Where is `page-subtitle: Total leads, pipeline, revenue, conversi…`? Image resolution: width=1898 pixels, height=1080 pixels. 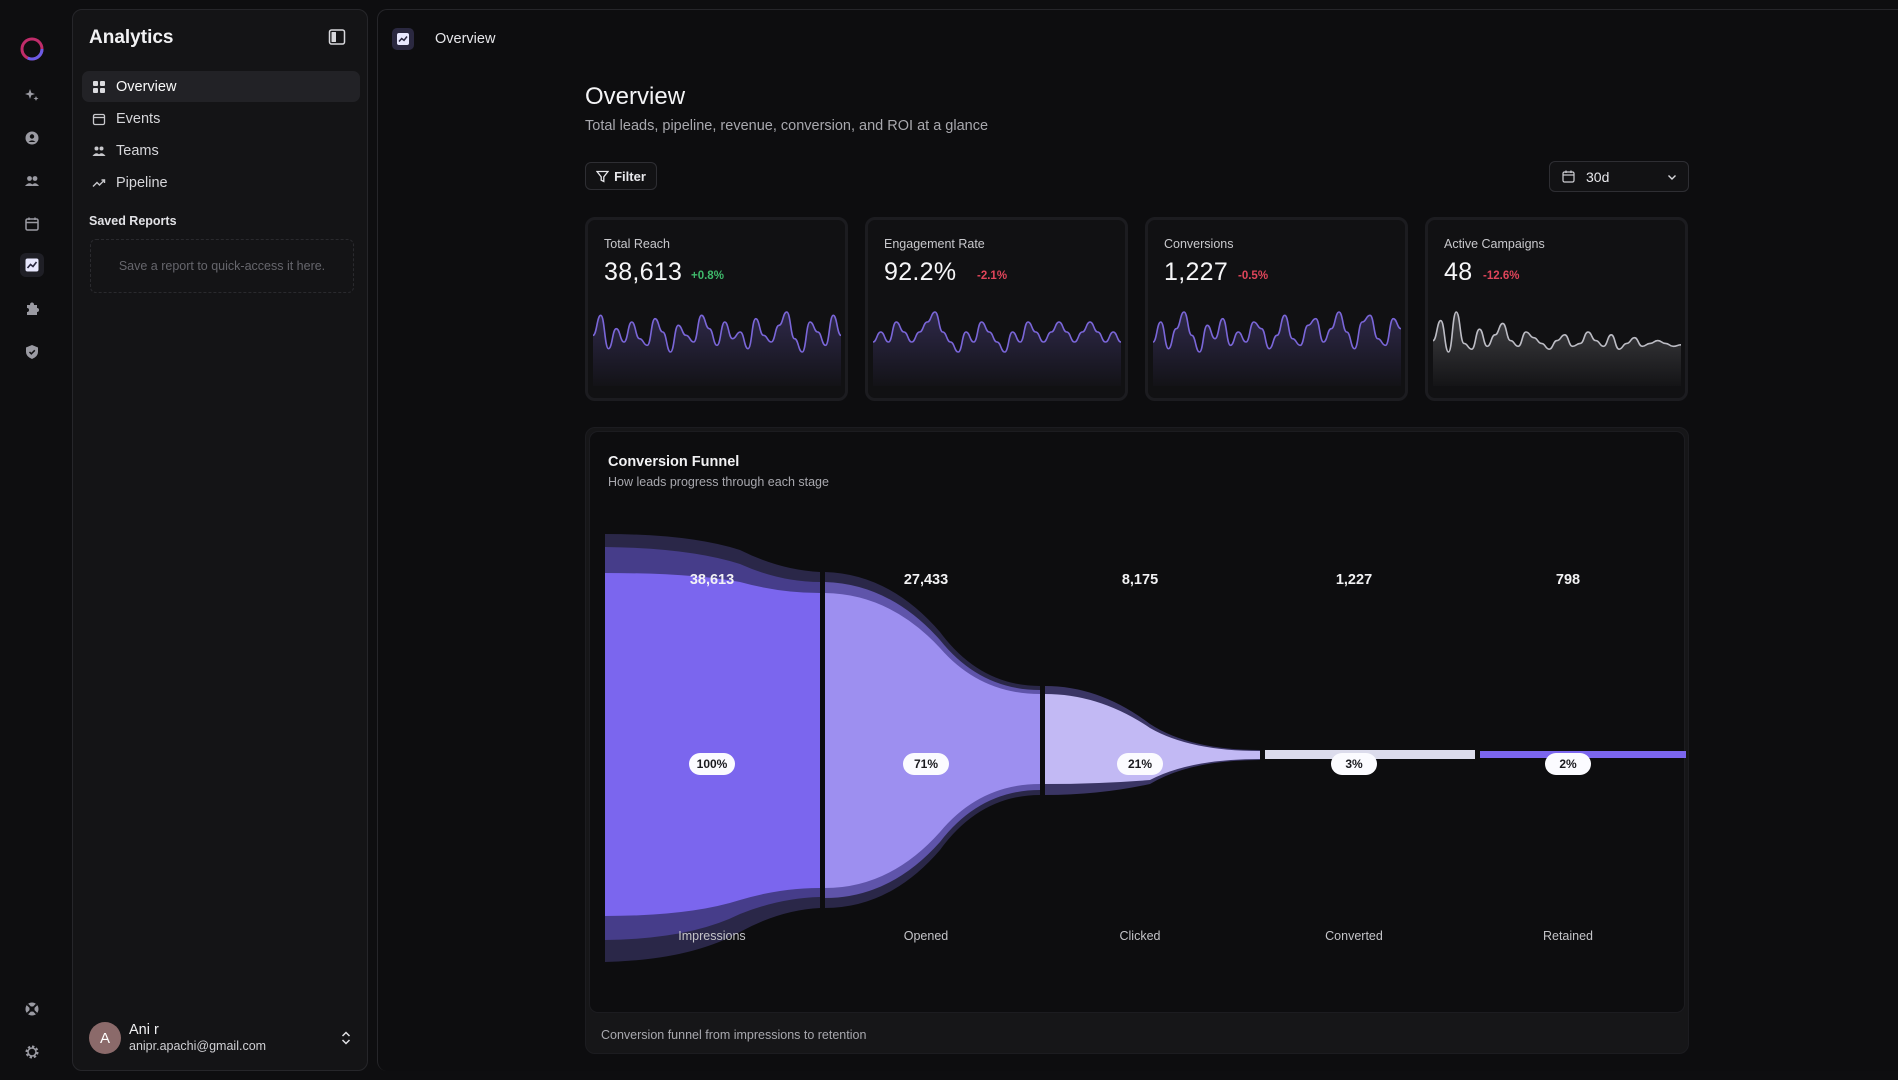
page-subtitle: Total leads, pipeline, revenue, conversi… is located at coordinates (787, 126).